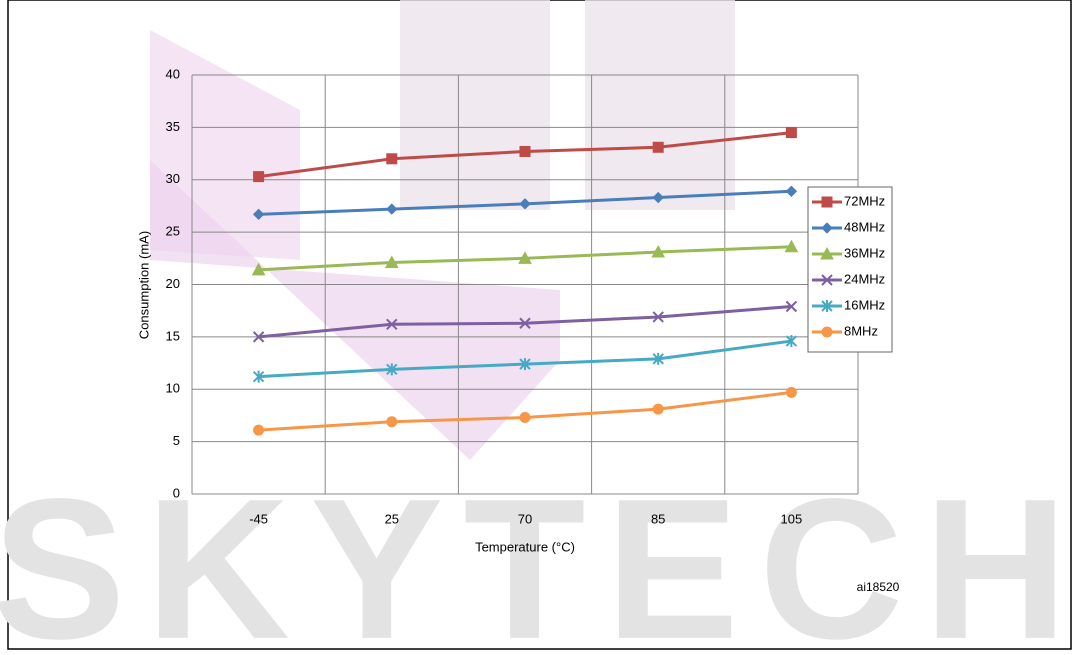  I want to click on x-tick-label: 105, so click(792, 518).